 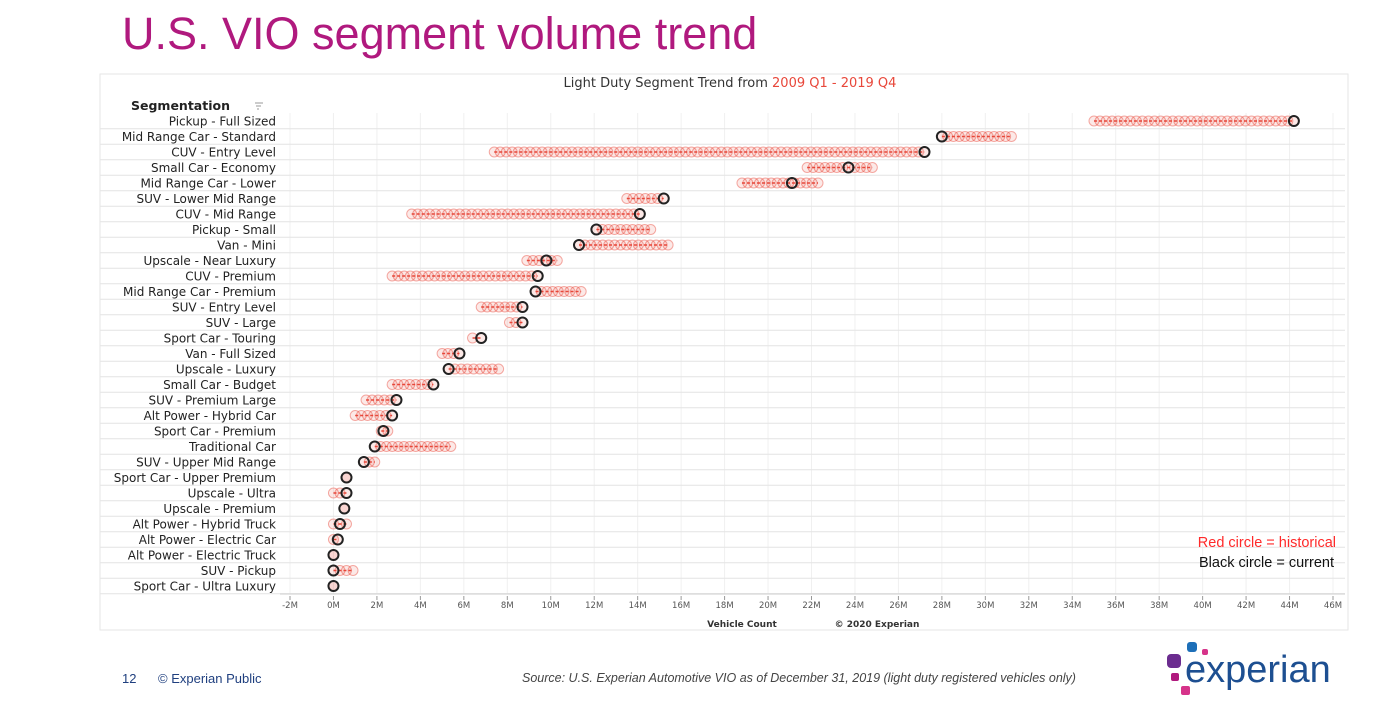 What do you see at coordinates (681, 606) in the screenshot?
I see `x-tick-label: 16M` at bounding box center [681, 606].